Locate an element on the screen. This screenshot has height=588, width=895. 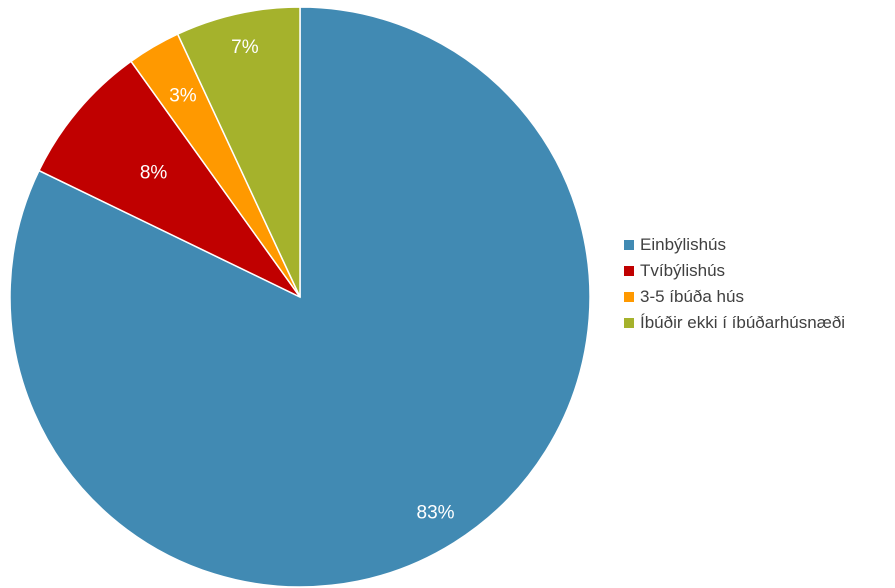
slice-data-label: 8% is located at coordinates (154, 173).